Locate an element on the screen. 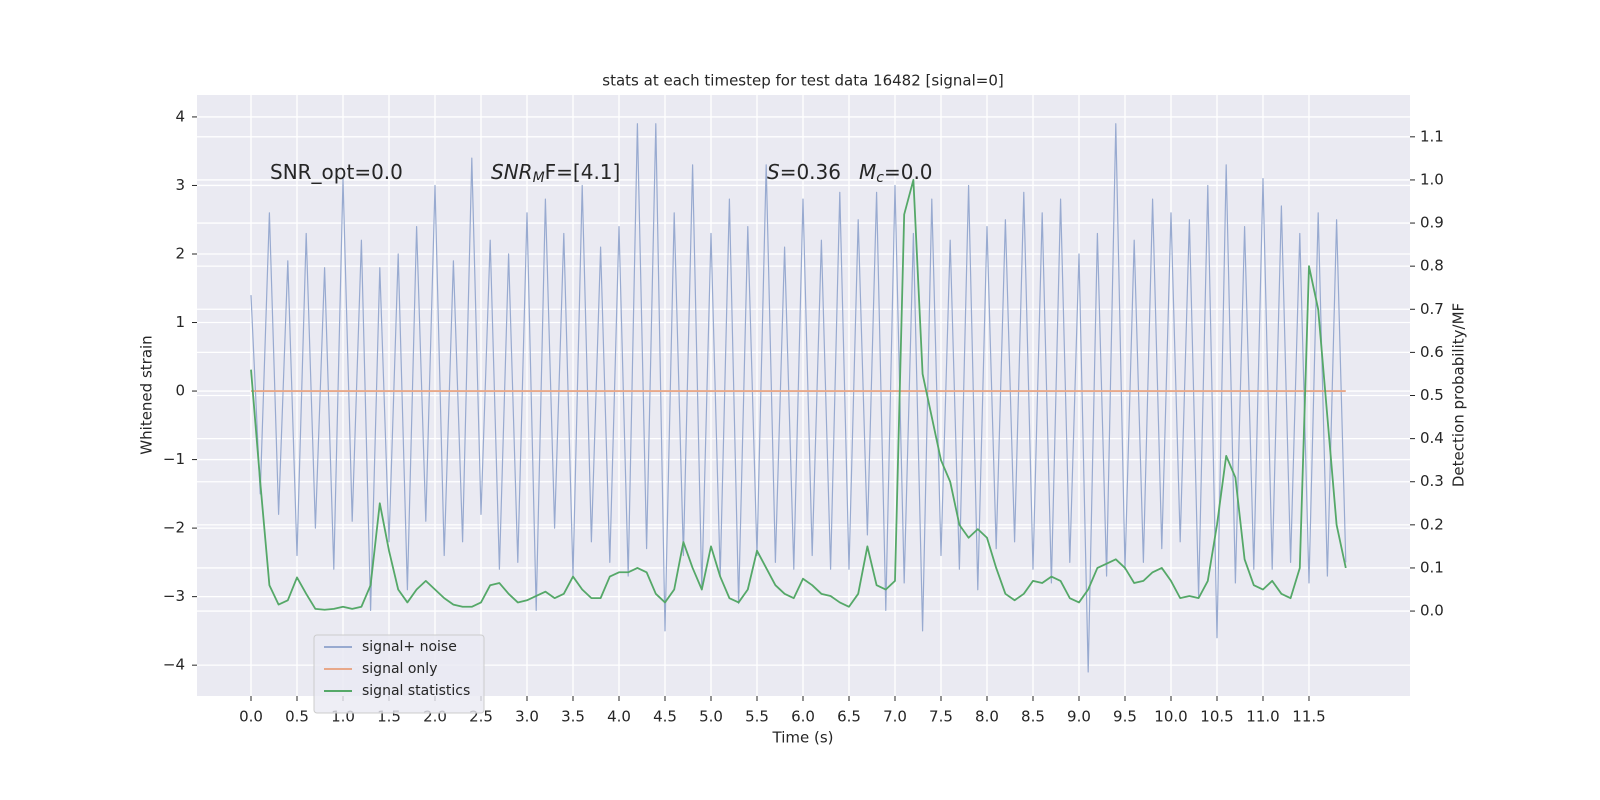 This screenshot has height=800, width=1600. x-tick-label: 0.0 is located at coordinates (251, 717).